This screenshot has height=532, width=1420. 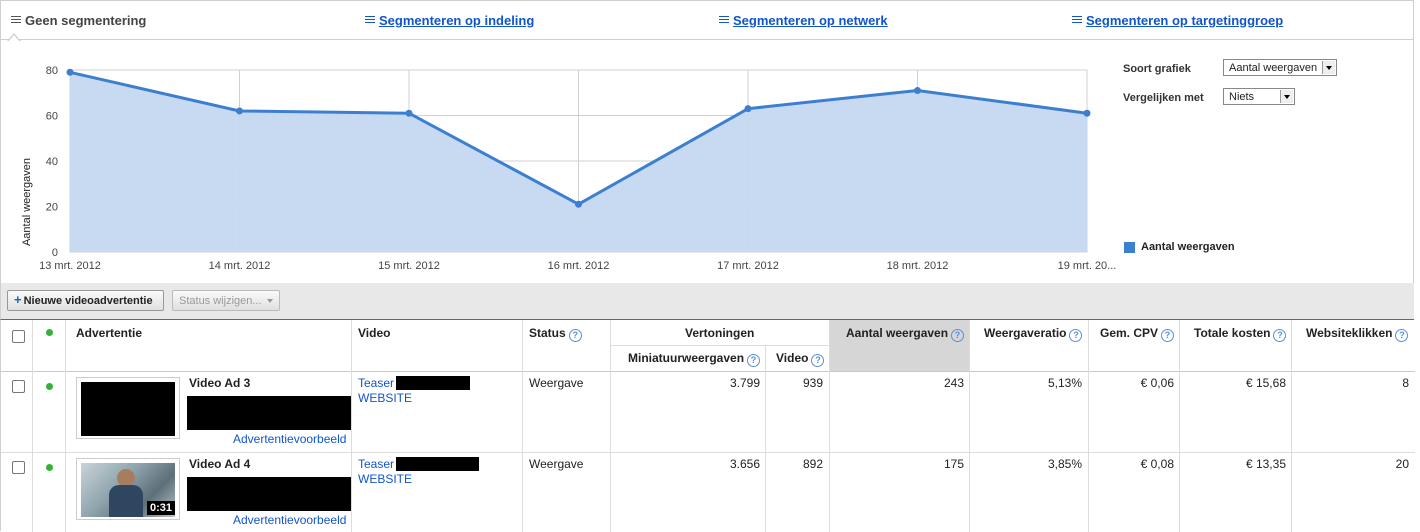 I want to click on avg-cpv-value: € 0,06, so click(x=1157, y=383).